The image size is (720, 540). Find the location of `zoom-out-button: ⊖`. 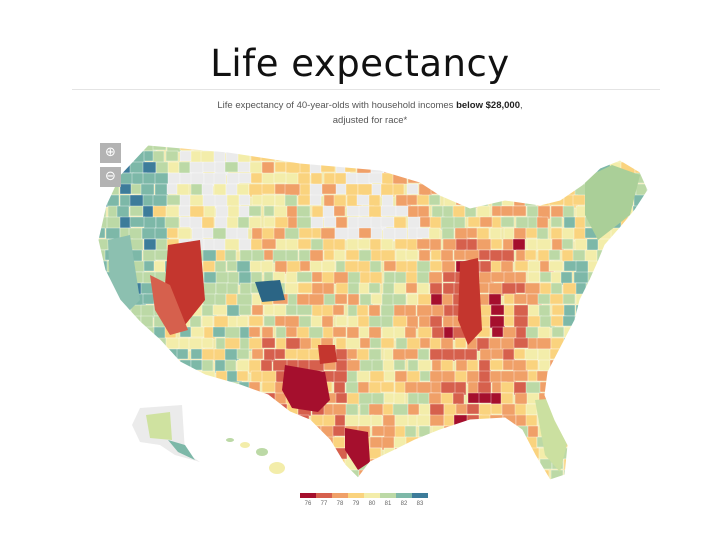

zoom-out-button: ⊖ is located at coordinates (110, 177).